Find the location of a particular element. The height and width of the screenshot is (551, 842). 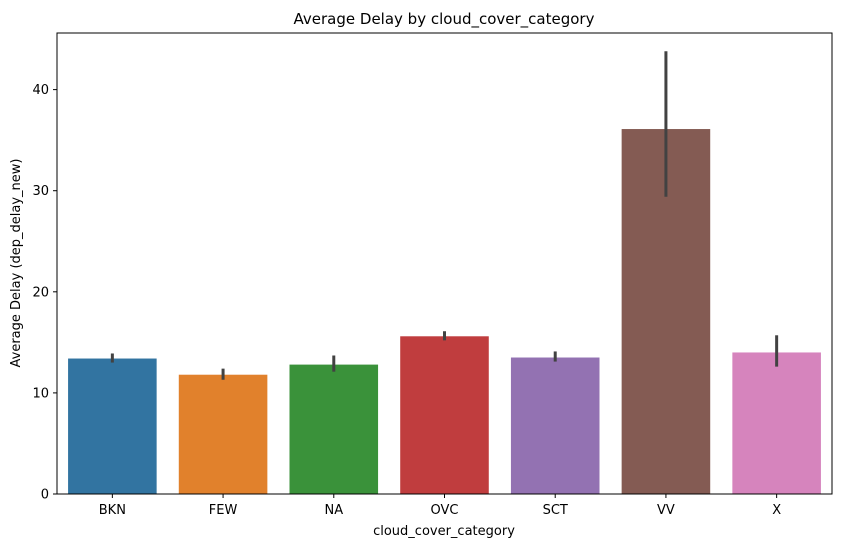

x-tick-label-few: FEW is located at coordinates (223, 510).